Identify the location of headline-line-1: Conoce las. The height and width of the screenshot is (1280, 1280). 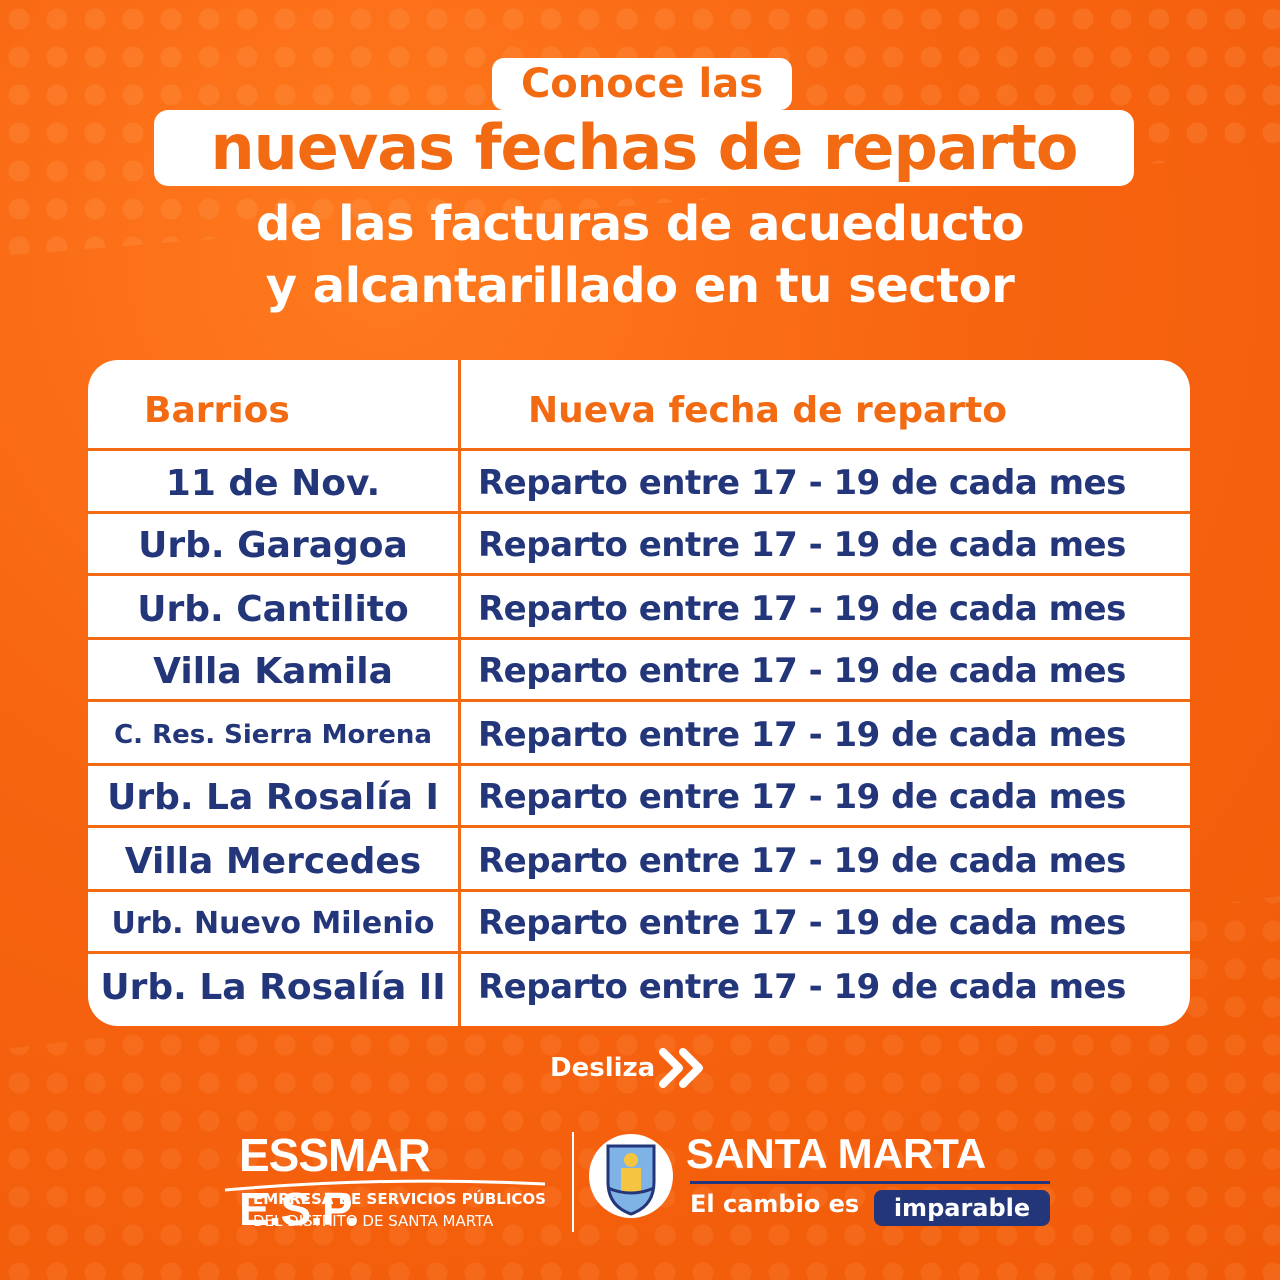
(642, 84).